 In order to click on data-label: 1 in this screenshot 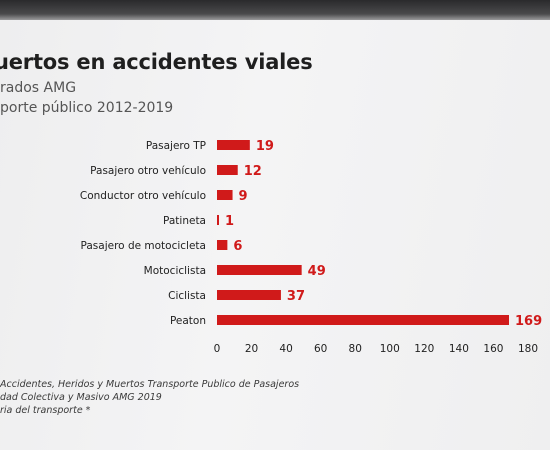, I will do `click(229, 221)`.